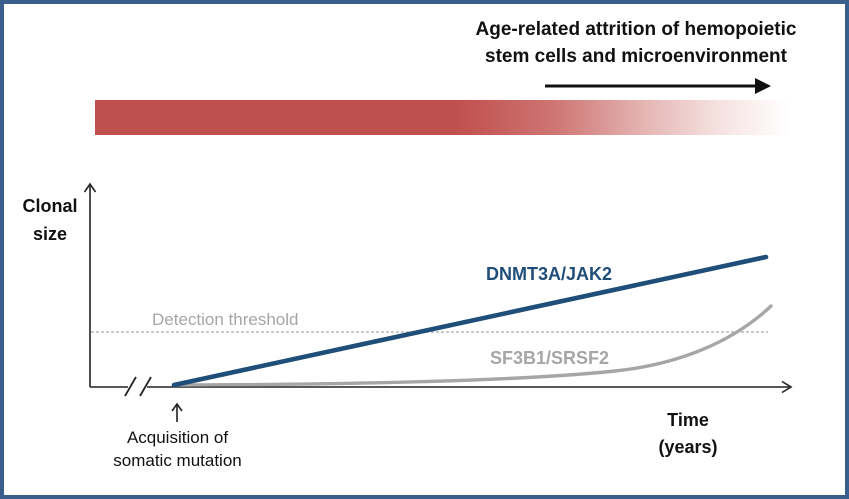 The image size is (849, 499). I want to click on y-axis-arrowhead-icon, so click(90, 187).